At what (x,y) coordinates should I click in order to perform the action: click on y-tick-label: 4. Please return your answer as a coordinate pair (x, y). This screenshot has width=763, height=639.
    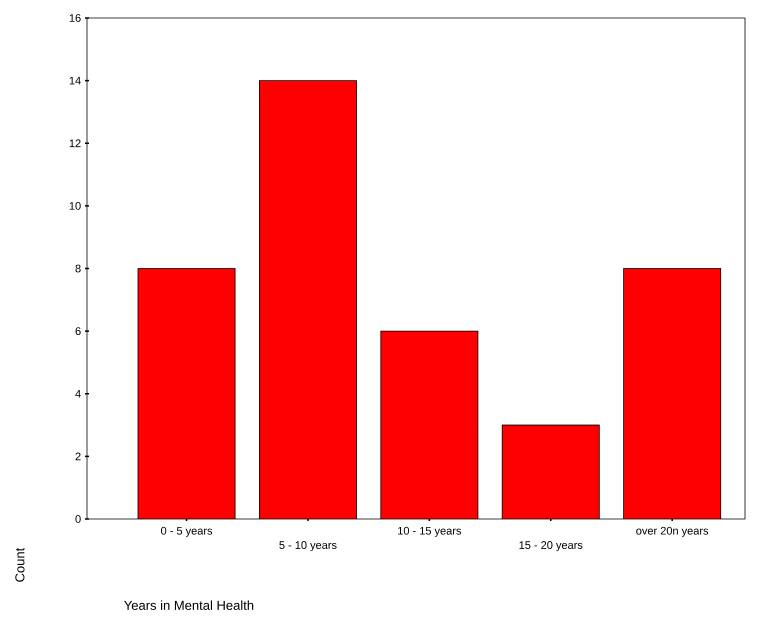
    Looking at the image, I should click on (78, 394).